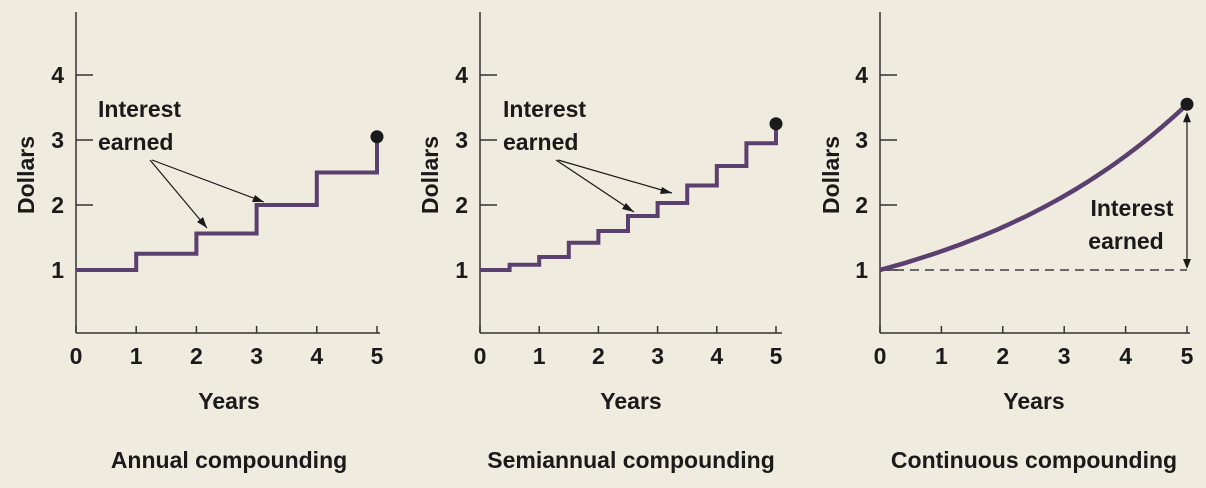  I want to click on arrowhead-bottom, so click(1187, 264).